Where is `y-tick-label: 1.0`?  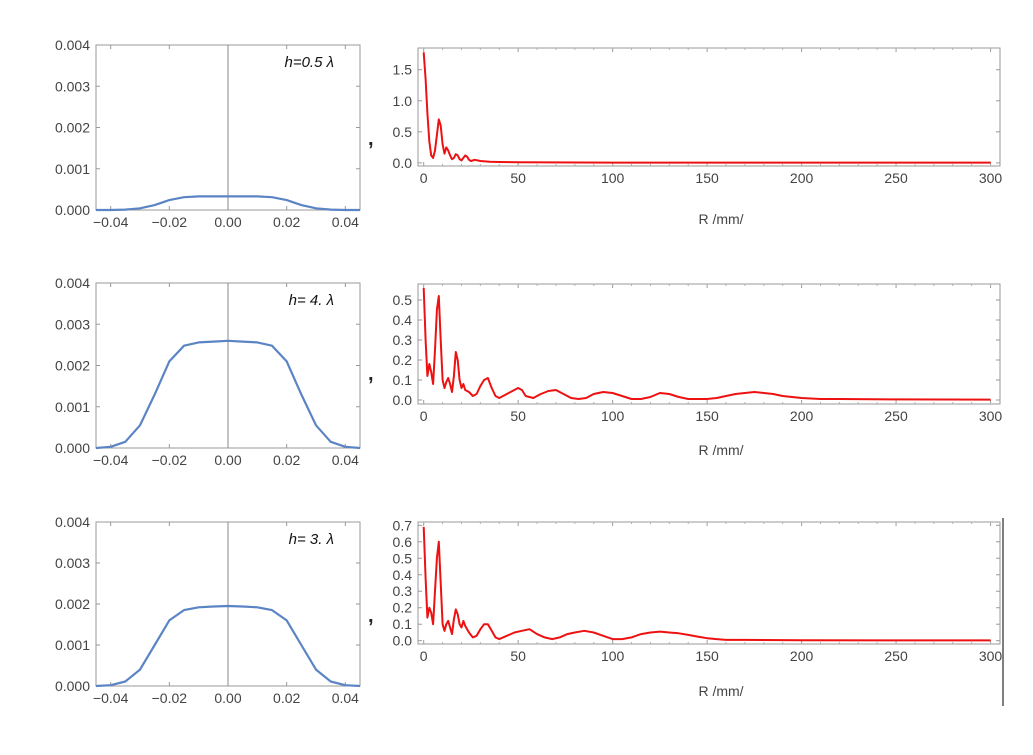
y-tick-label: 1.0 is located at coordinates (403, 101).